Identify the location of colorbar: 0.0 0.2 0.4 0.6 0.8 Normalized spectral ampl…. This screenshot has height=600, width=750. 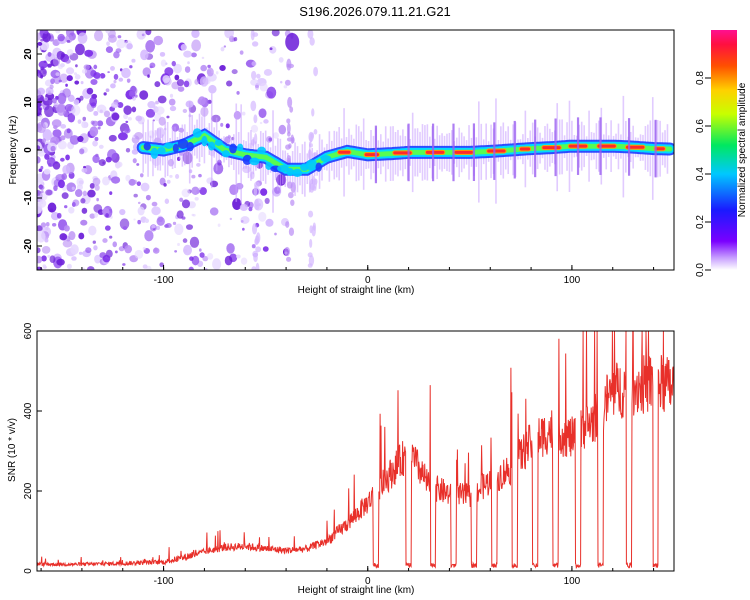
(721, 153).